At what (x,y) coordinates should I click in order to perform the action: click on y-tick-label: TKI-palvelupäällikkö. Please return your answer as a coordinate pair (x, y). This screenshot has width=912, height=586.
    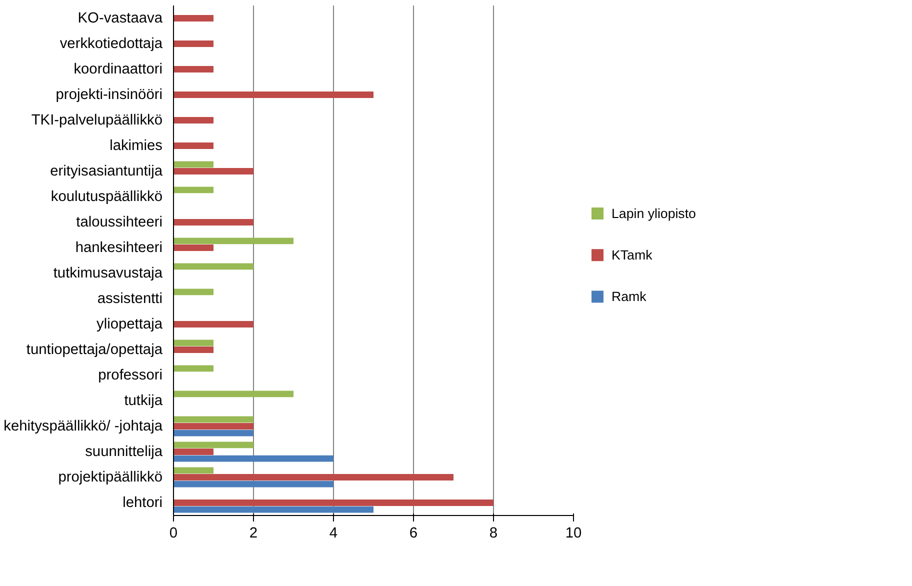
    Looking at the image, I should click on (96, 120).